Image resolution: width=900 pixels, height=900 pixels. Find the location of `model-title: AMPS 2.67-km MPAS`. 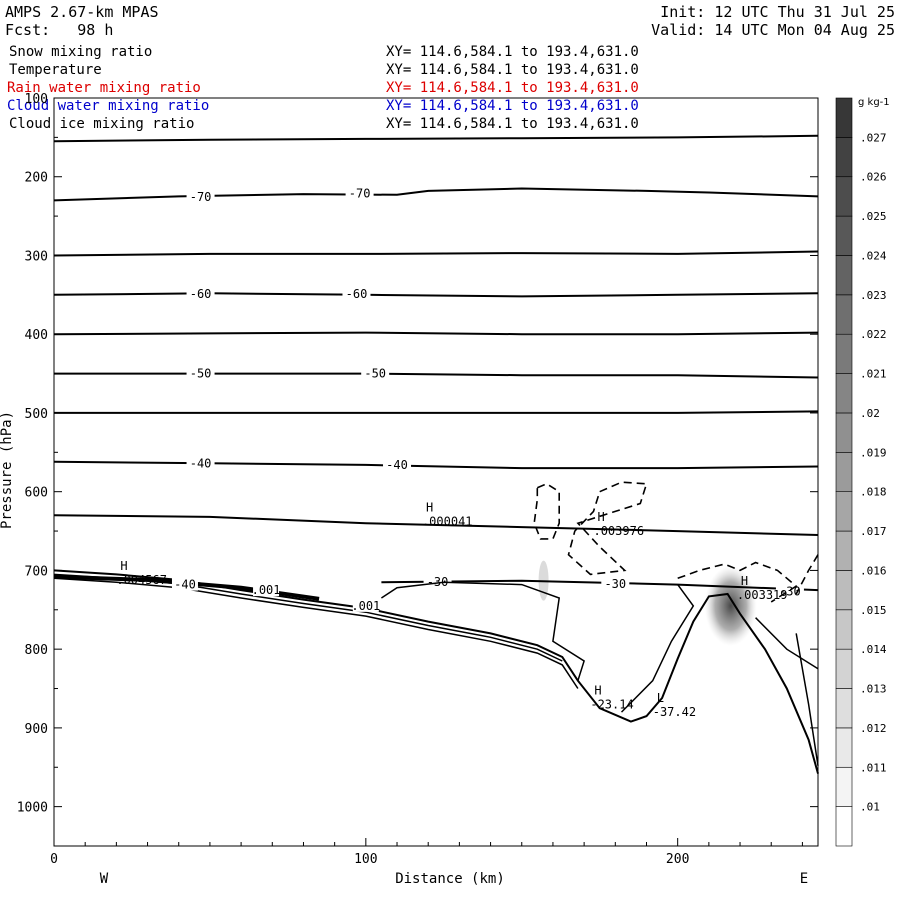

model-title: AMPS 2.67-km MPAS is located at coordinates (82, 12).